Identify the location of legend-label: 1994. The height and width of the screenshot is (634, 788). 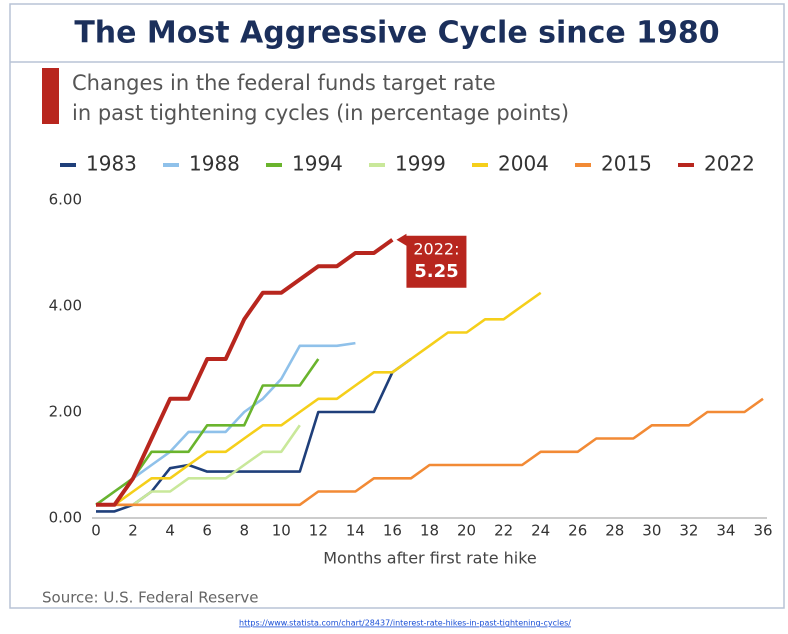
(317, 164).